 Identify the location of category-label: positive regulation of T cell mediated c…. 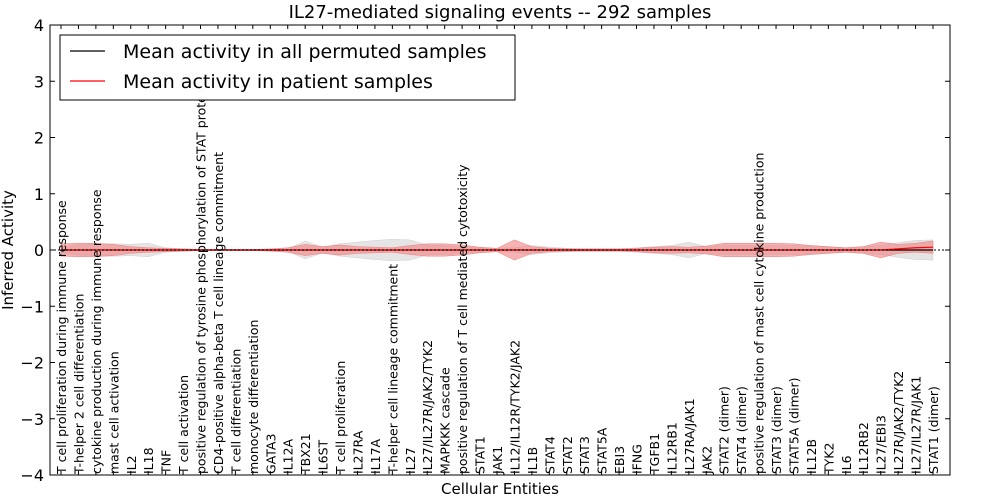
(462, 319).